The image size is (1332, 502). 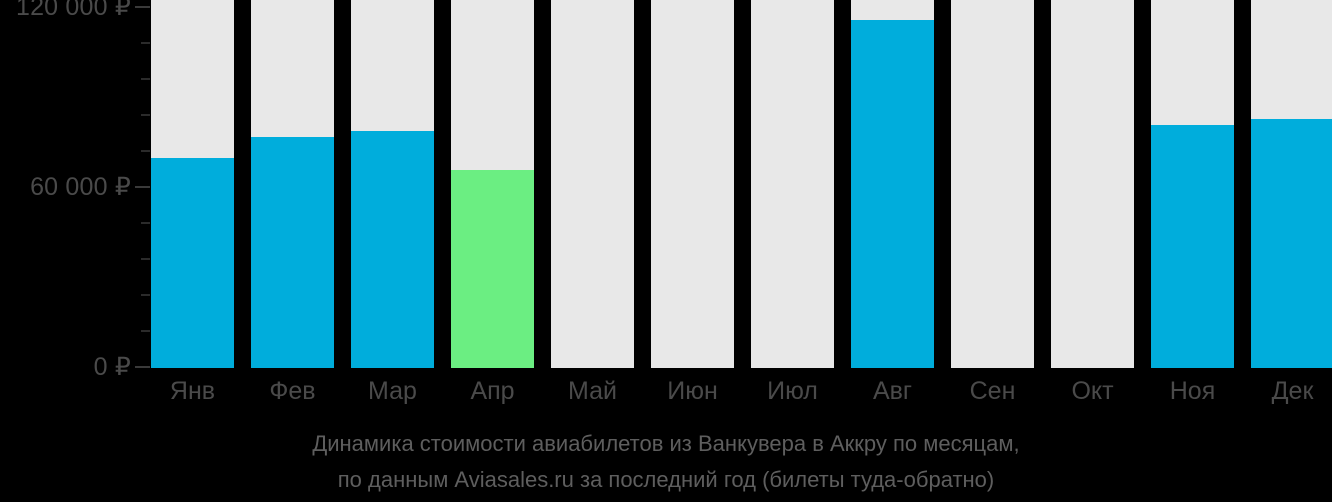 What do you see at coordinates (392, 391) in the screenshot?
I see `x-axis-label: Мар` at bounding box center [392, 391].